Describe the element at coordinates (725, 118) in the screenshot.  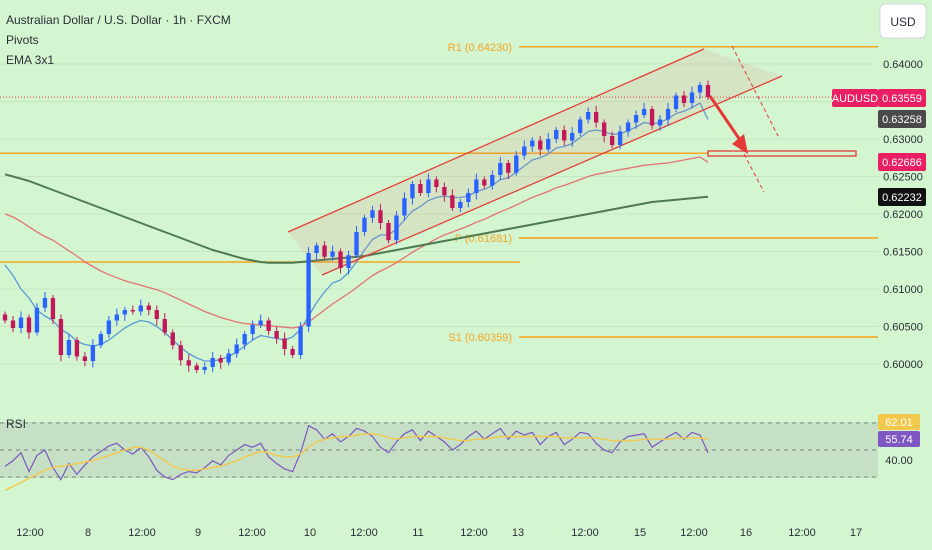
I see `forecast-arrow-main` at that location.